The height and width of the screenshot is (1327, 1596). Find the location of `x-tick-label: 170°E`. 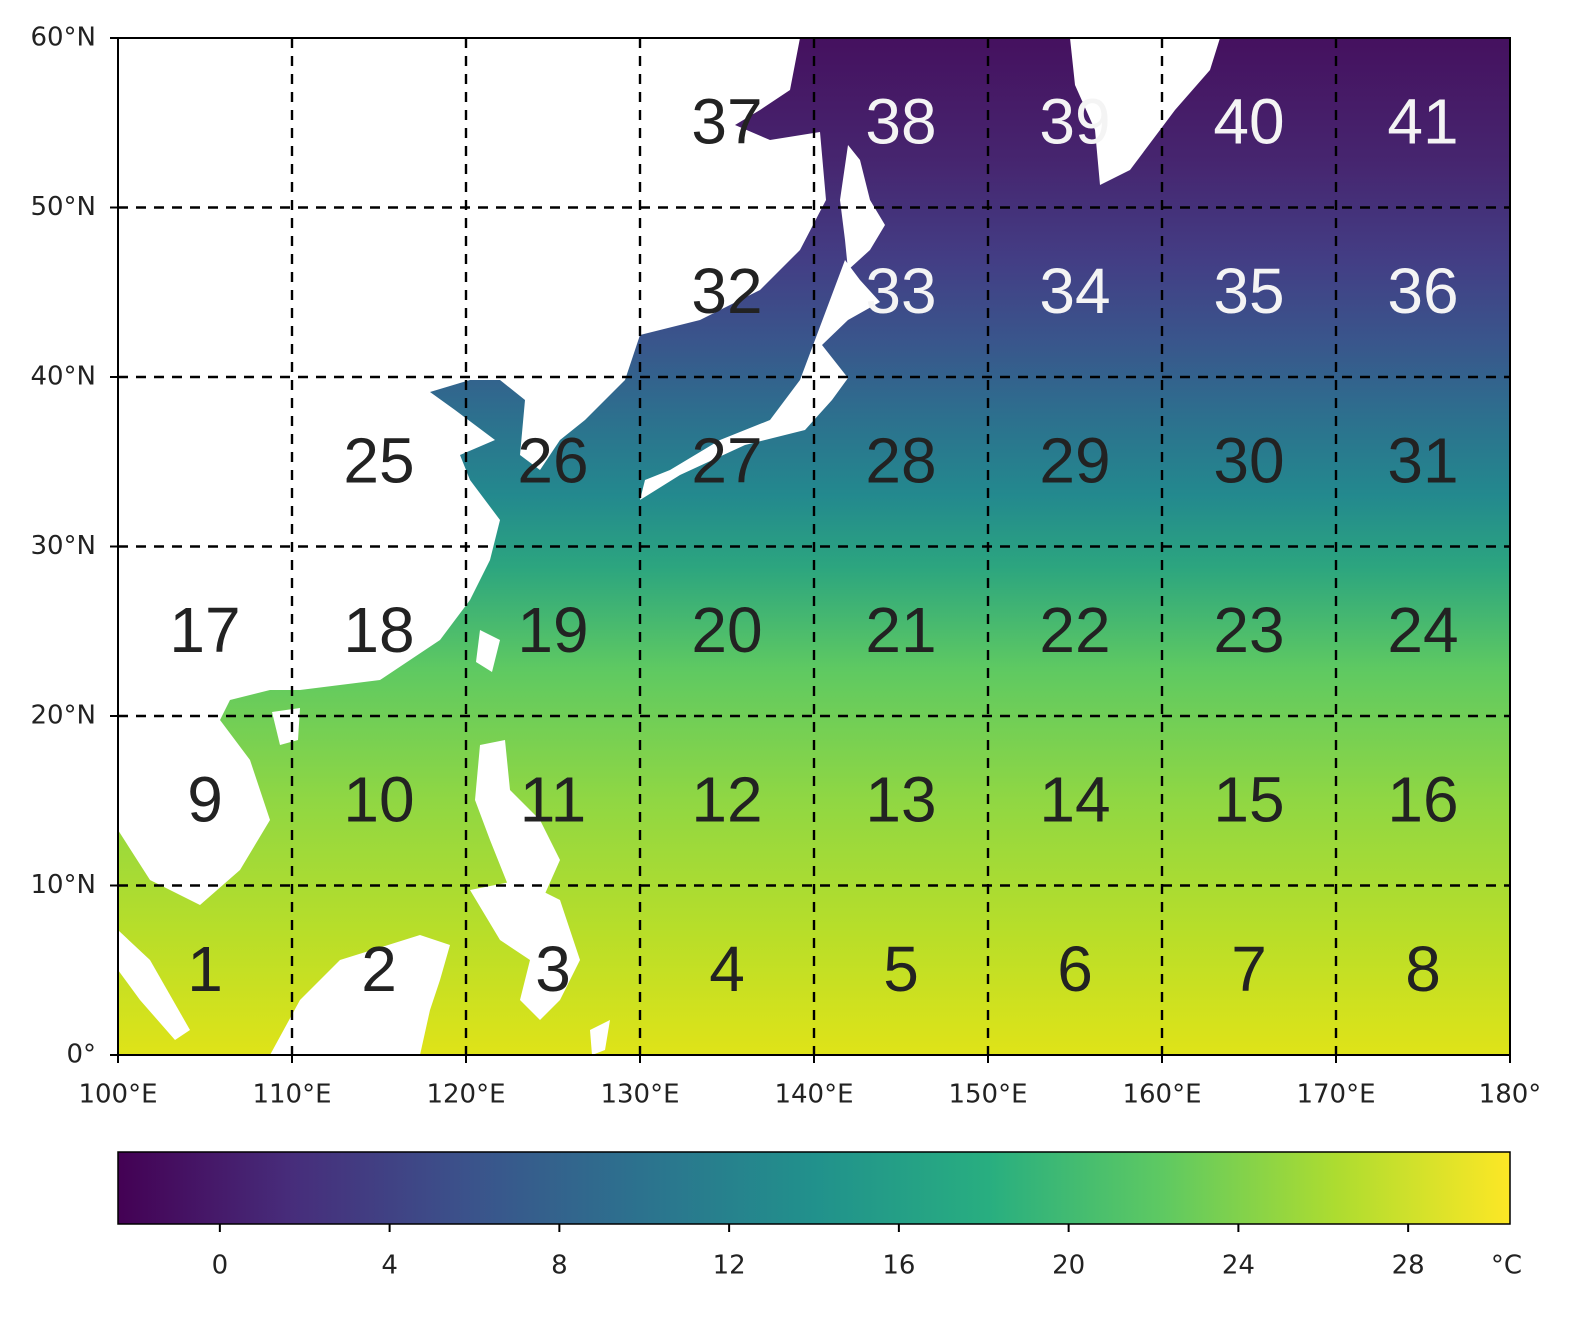

x-tick-label: 170°E is located at coordinates (1335, 1095).